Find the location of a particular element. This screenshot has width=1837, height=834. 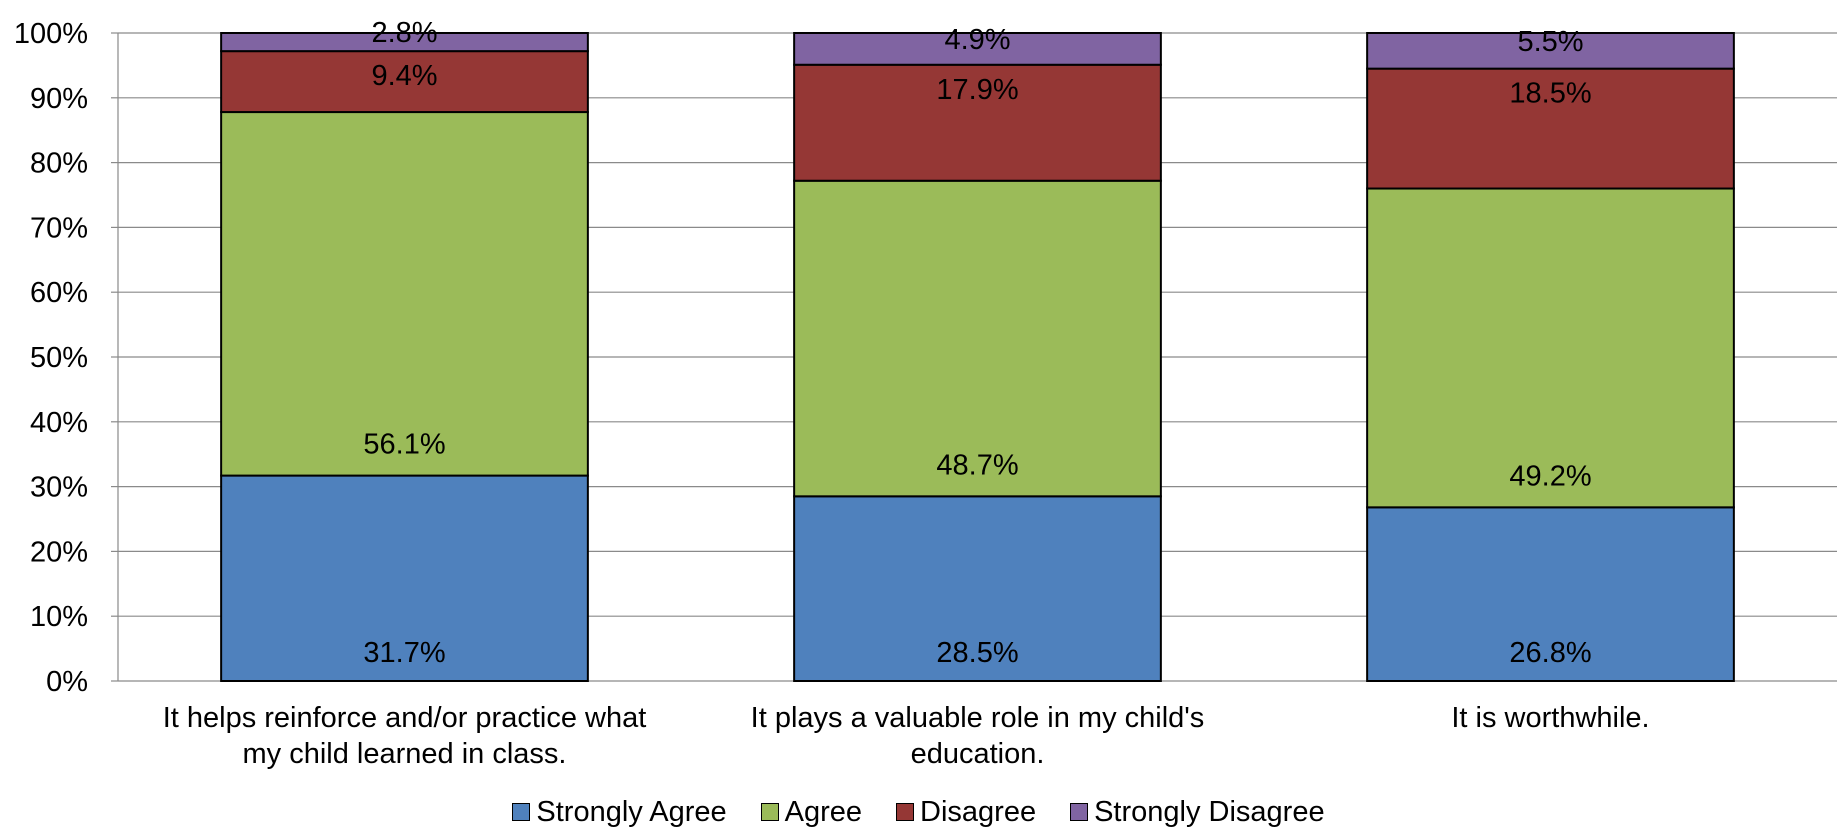

legend-item: Strongly Disagree is located at coordinates (1197, 812).